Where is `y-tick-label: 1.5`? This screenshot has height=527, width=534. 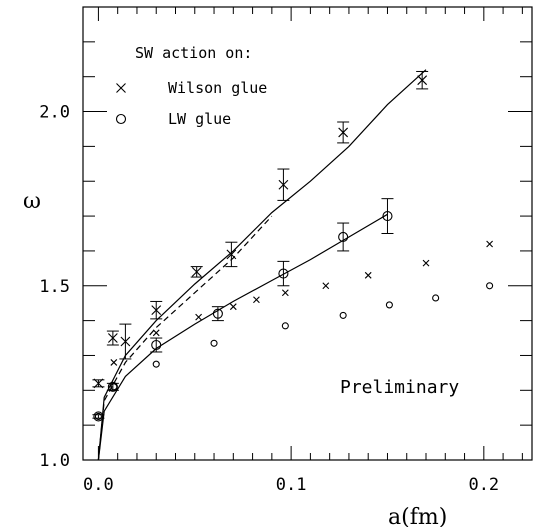 y-tick-label: 1.5 is located at coordinates (54, 287).